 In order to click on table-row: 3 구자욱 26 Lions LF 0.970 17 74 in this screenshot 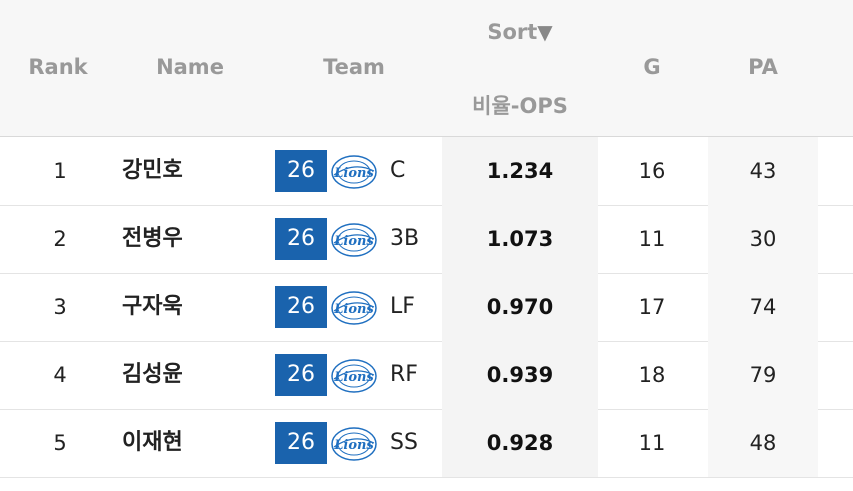, I will do `click(426, 307)`.